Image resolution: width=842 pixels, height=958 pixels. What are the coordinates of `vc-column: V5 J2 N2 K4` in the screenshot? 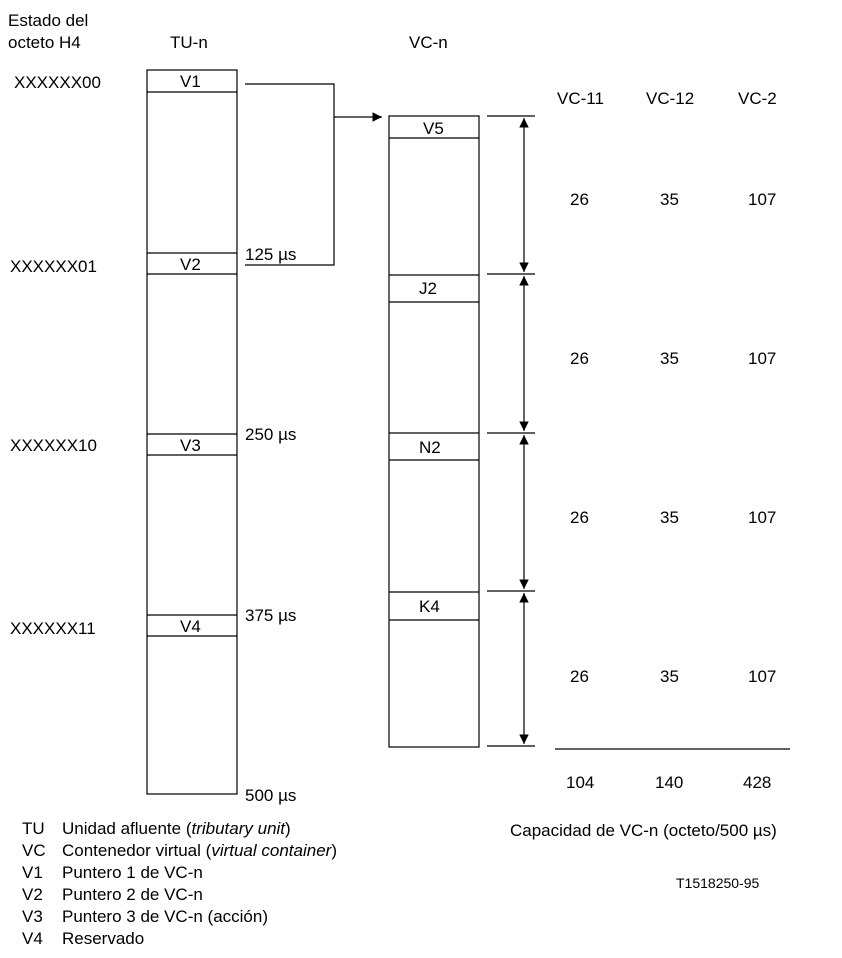 It's located at (434, 431).